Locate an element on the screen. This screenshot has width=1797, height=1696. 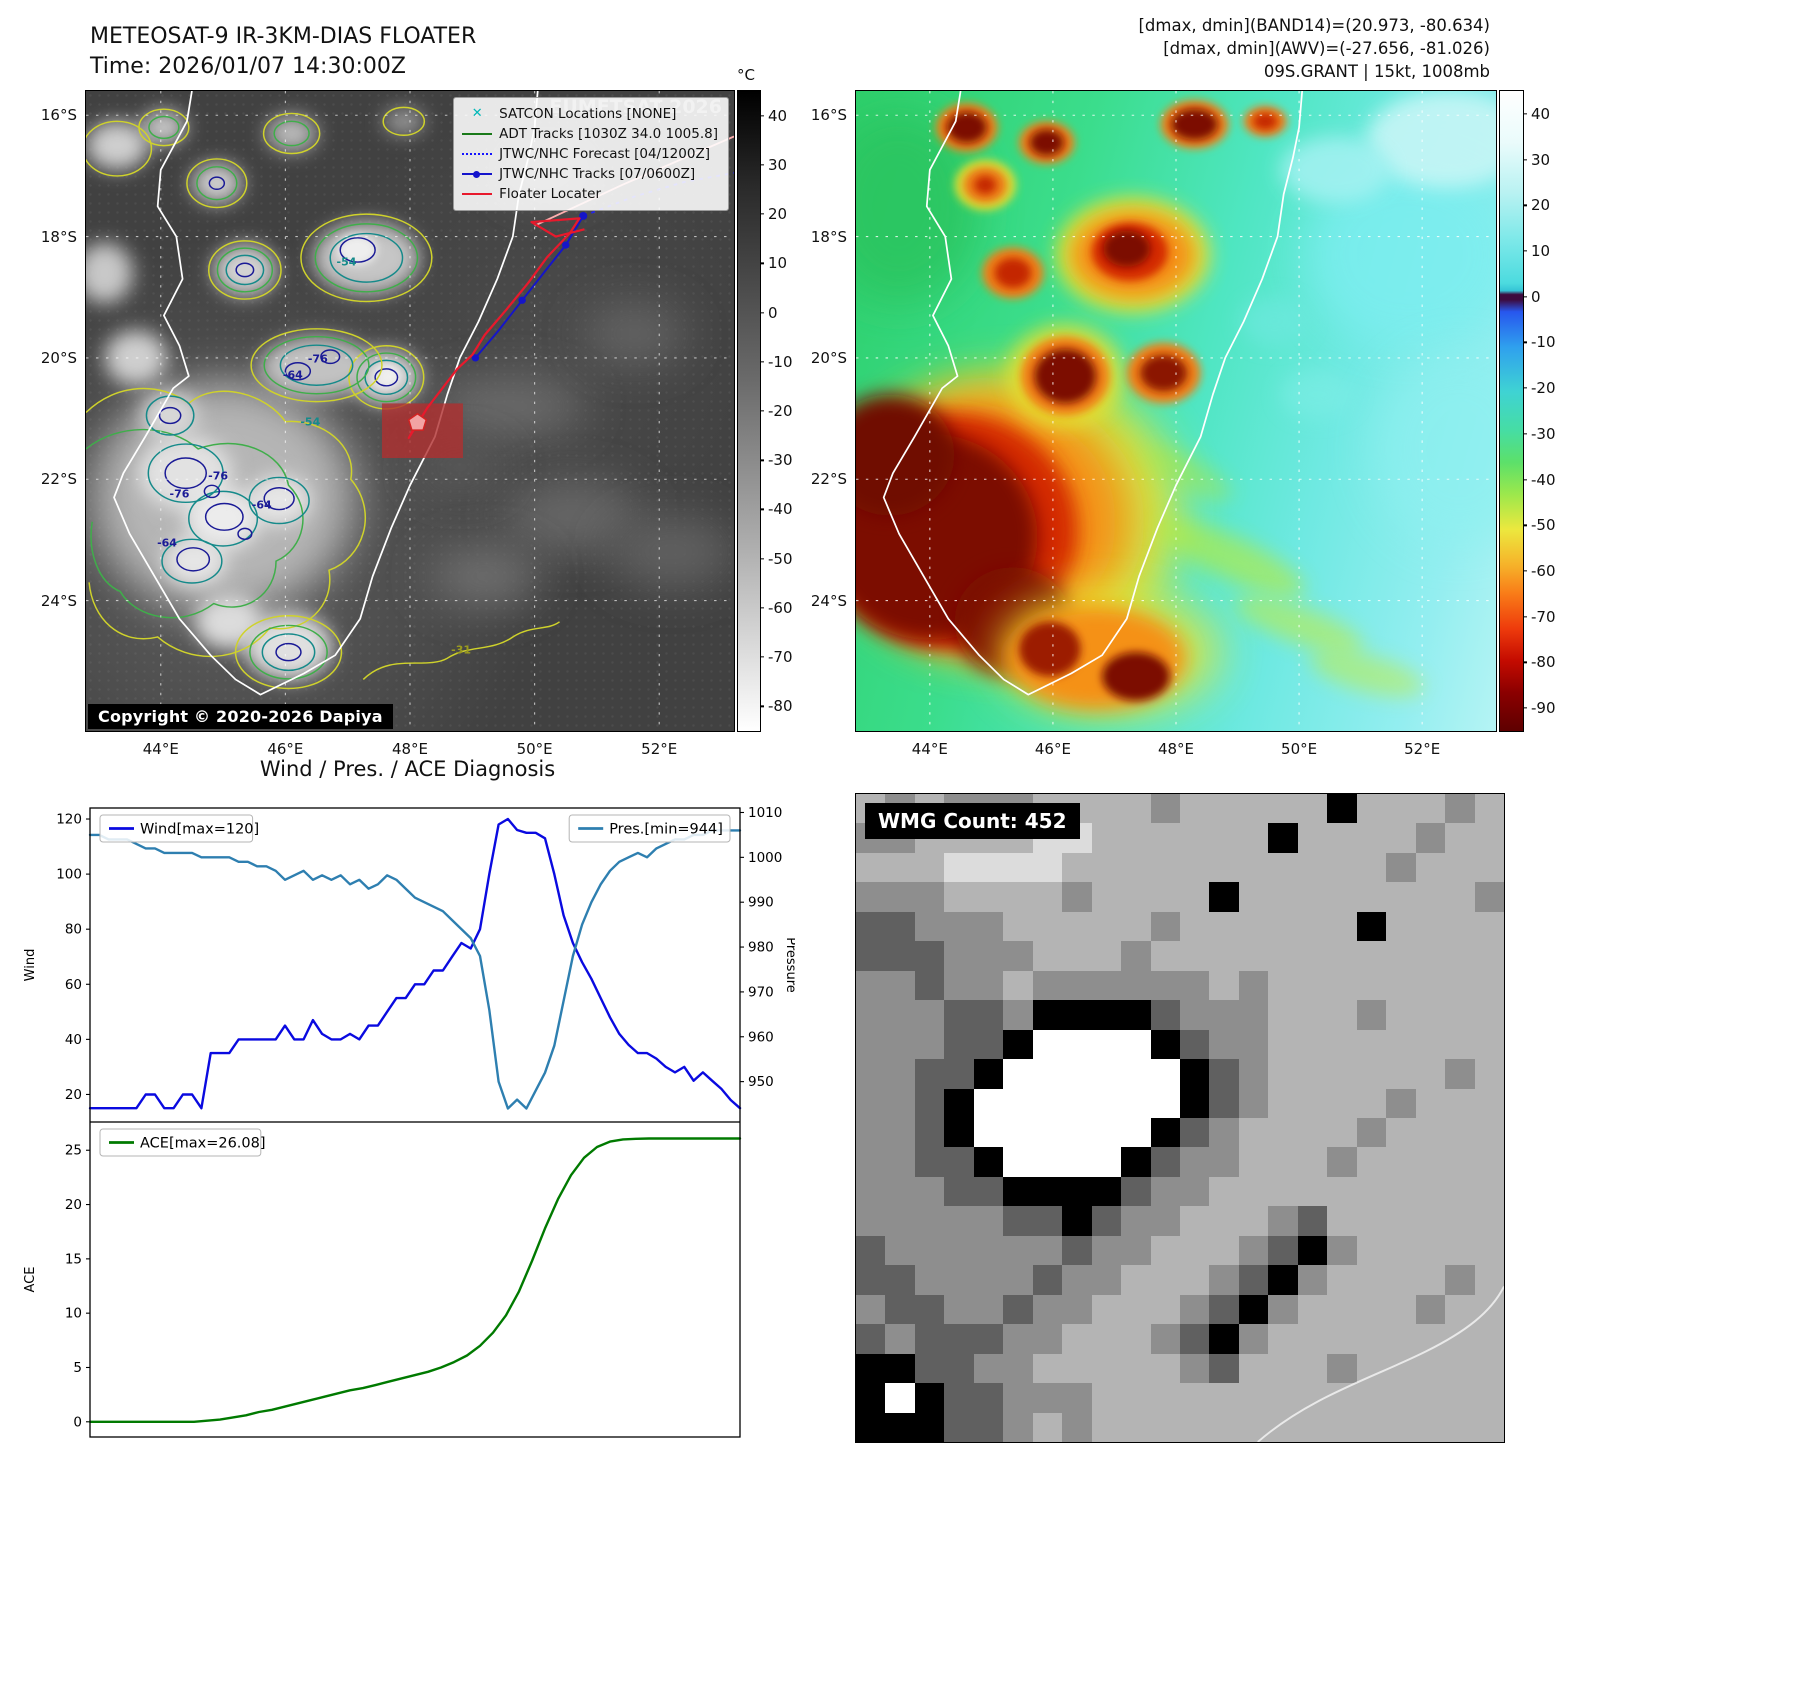
colorbar-tick-label: -80 is located at coordinates (780, 706).